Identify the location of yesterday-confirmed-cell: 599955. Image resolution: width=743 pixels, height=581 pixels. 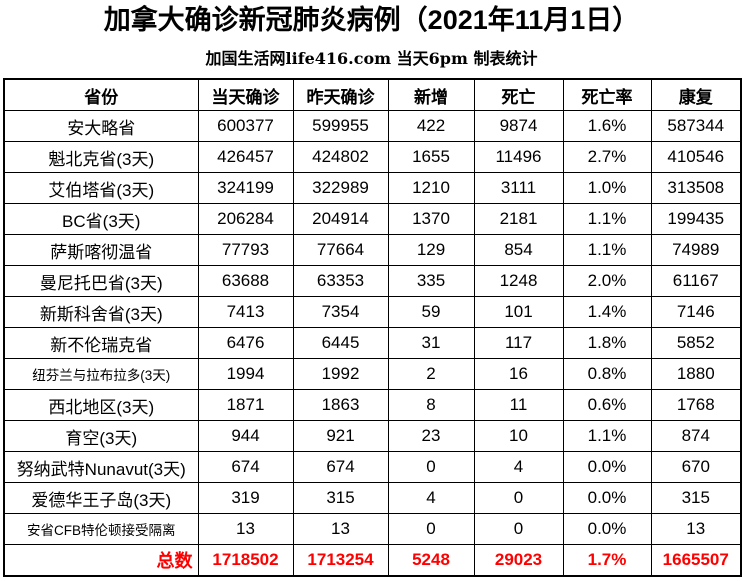
(340, 126).